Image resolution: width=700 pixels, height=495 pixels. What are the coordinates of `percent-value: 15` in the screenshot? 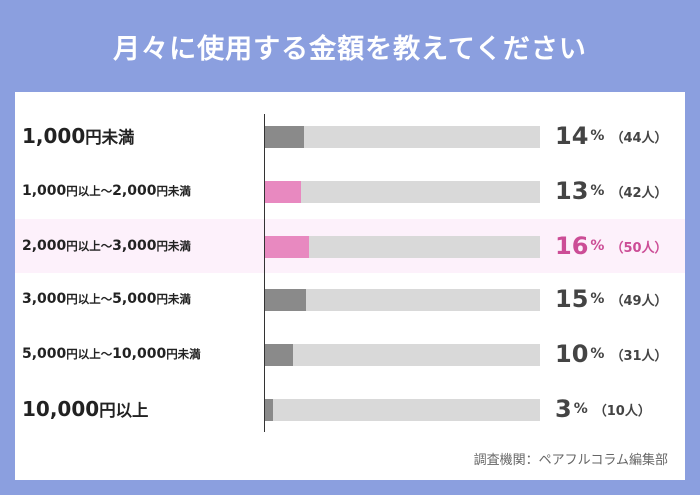 It's located at (572, 299).